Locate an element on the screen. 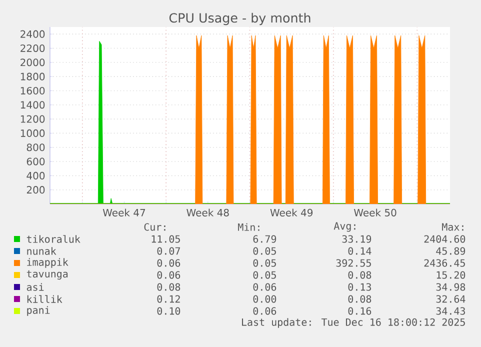 The height and width of the screenshot is (347, 481). text: 2404.60 is located at coordinates (445, 239).